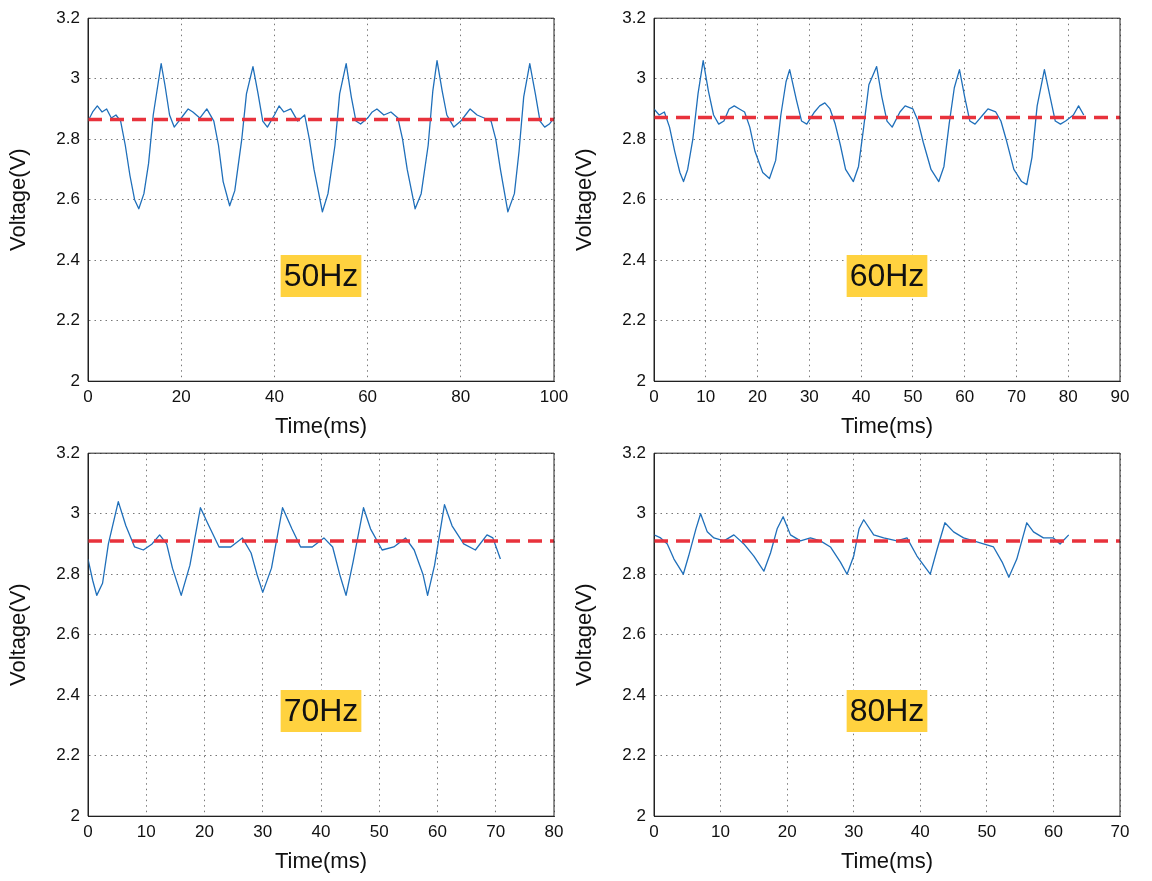 This screenshot has width=1152, height=881. Describe the element at coordinates (321, 274) in the screenshot. I see `annotation: 50Hz` at that location.